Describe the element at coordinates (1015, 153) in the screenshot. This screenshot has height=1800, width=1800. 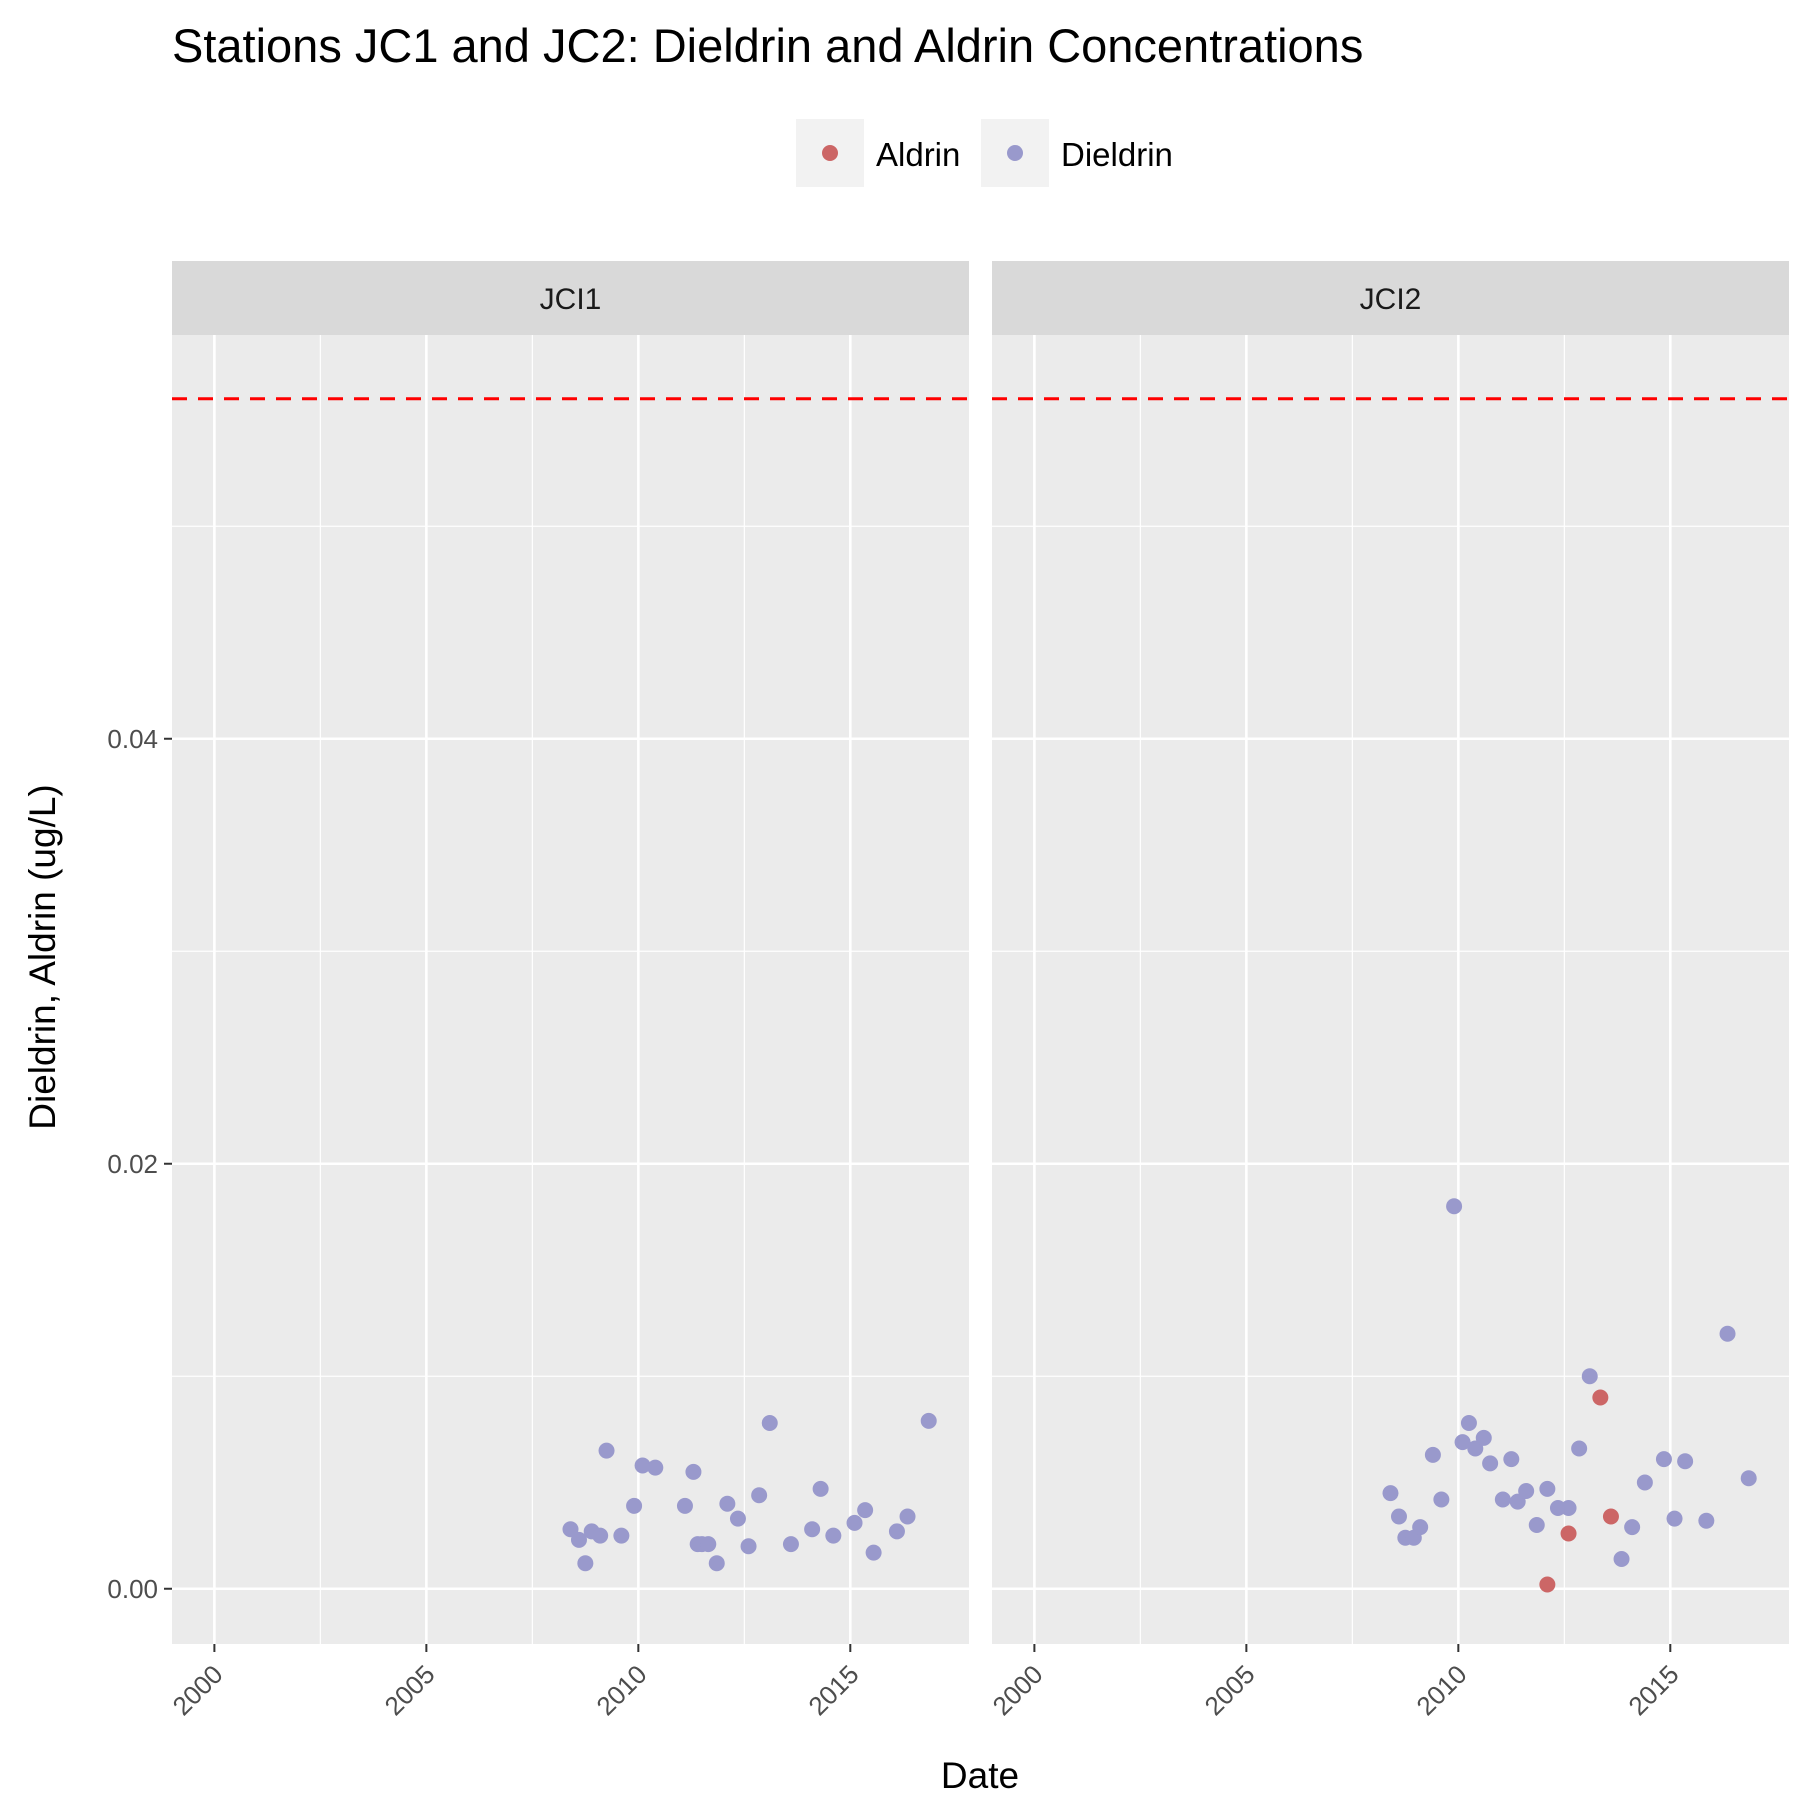
I see `legend-marker-dieldrin` at that location.